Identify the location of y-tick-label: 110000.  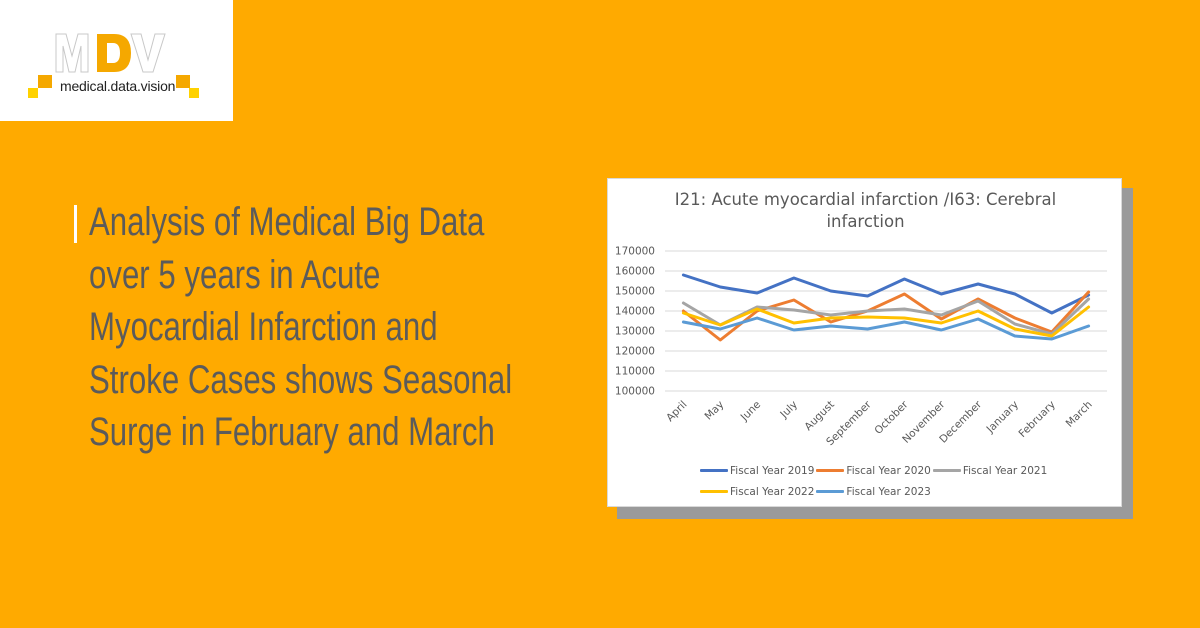
(635, 372).